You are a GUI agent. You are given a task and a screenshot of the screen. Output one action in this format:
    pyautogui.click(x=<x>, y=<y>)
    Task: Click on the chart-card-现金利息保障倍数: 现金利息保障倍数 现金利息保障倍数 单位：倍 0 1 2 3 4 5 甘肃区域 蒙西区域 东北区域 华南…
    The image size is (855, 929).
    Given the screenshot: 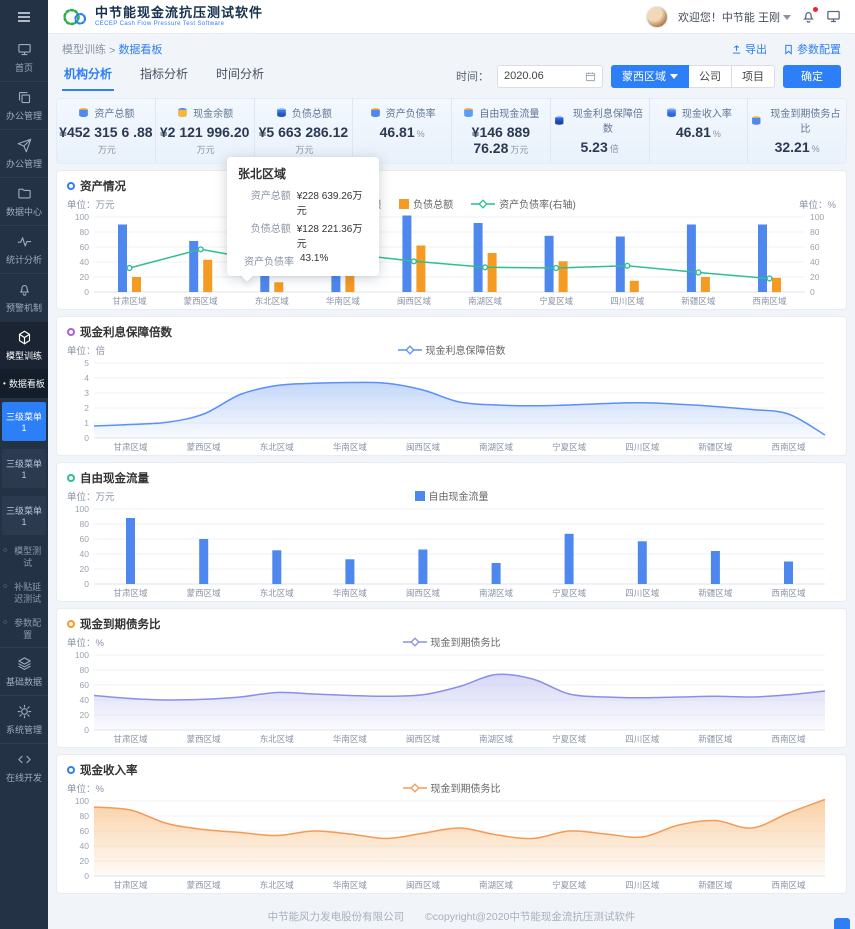 What is the action you would take?
    pyautogui.click(x=451, y=386)
    